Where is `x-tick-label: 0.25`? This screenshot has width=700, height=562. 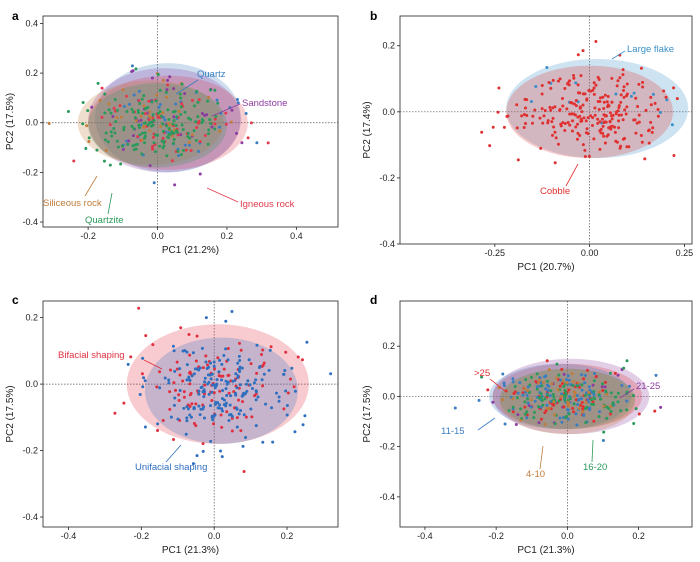
x-tick-label: 0.25 is located at coordinates (685, 253).